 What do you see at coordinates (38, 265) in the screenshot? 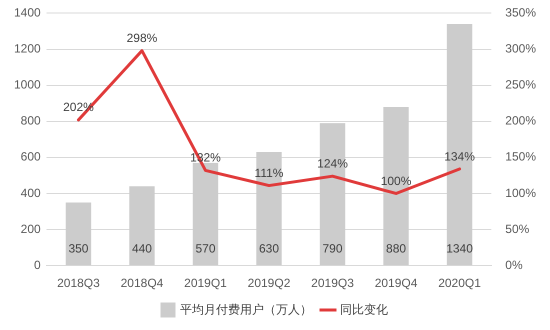
I see `y-tick-label: 0` at bounding box center [38, 265].